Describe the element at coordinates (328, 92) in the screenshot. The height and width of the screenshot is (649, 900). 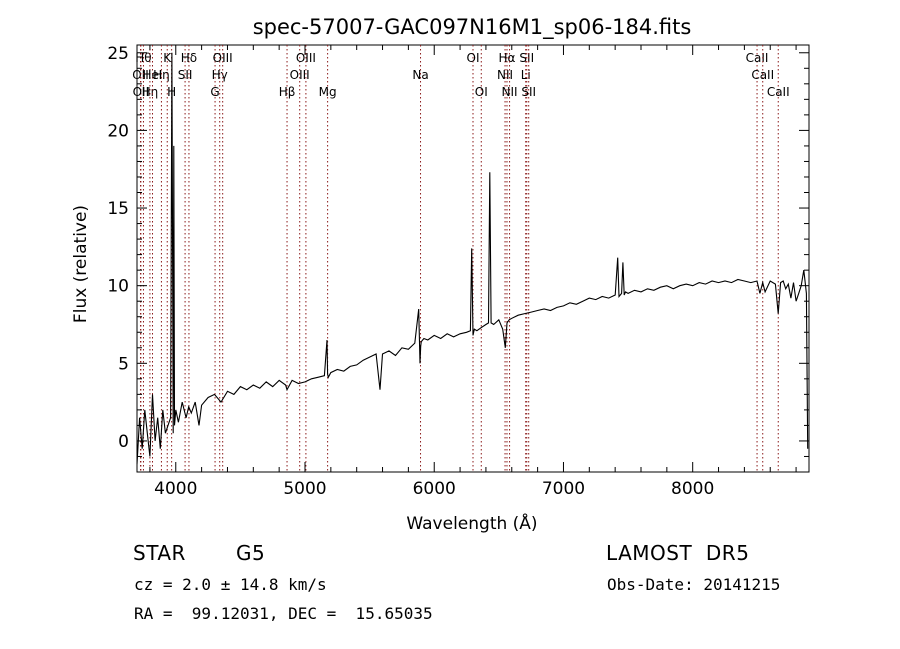
I see `marker-label: Mg` at that location.